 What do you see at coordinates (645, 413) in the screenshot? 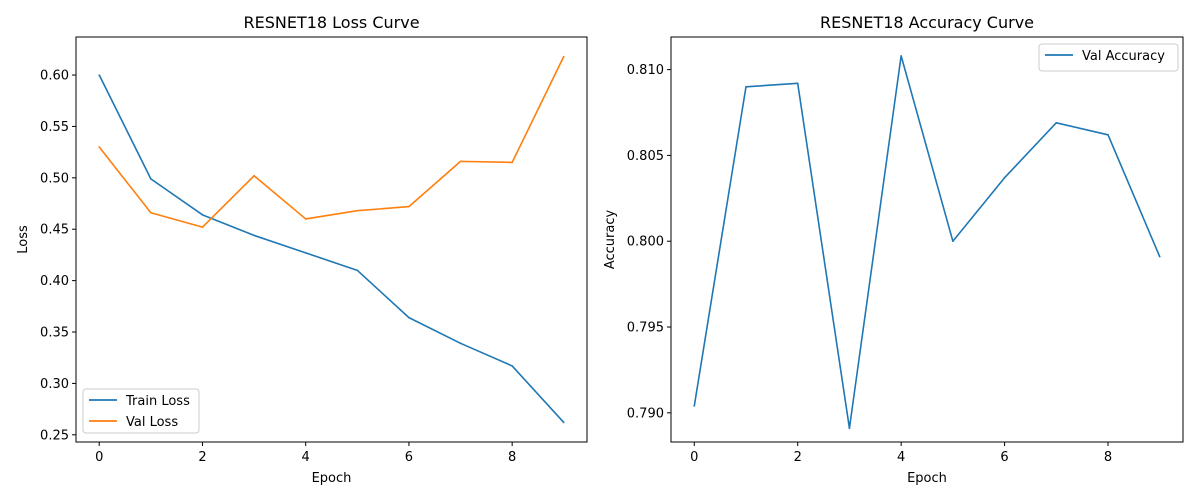
I see `y-tick-label: 0.790` at bounding box center [645, 413].